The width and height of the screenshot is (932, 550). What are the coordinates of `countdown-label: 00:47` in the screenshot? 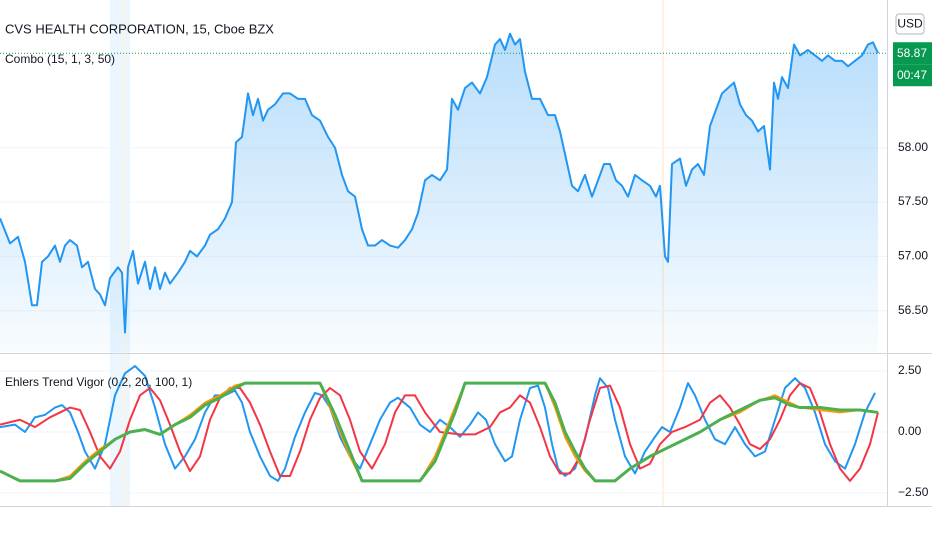 It's located at (912, 75).